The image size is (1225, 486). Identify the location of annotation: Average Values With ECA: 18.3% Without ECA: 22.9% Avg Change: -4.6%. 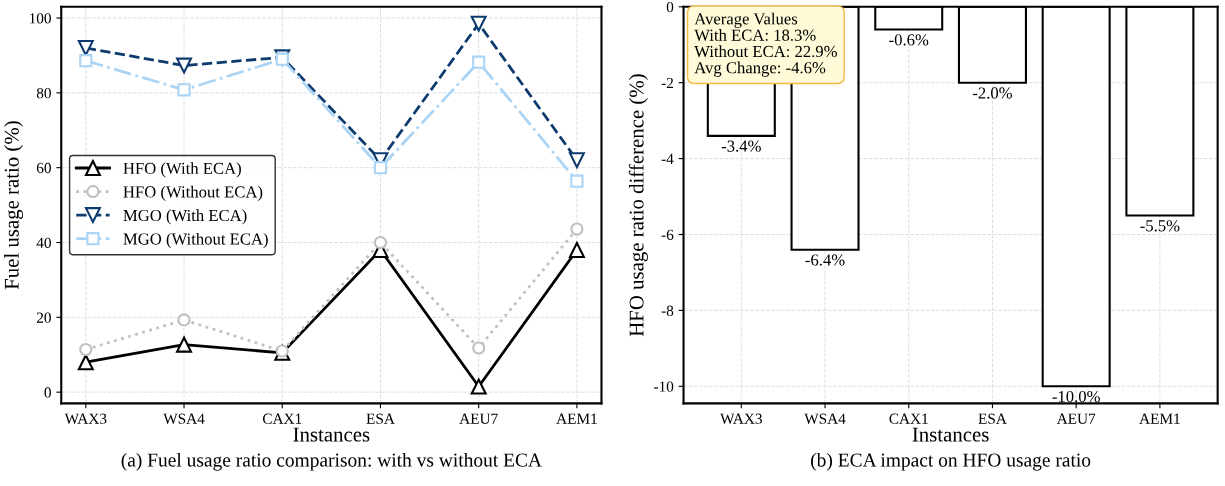
(765, 44).